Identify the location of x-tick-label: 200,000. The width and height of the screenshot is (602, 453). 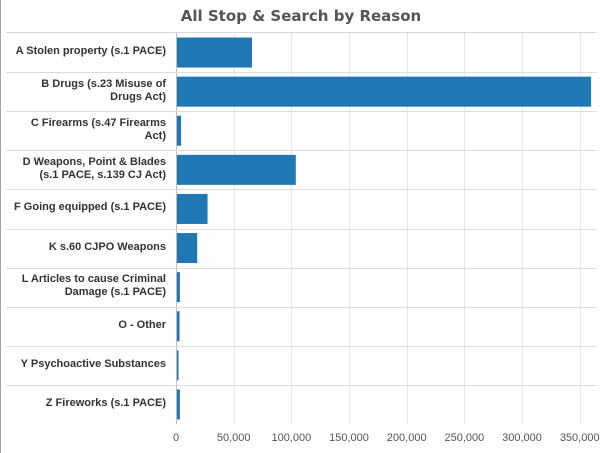
(407, 438).